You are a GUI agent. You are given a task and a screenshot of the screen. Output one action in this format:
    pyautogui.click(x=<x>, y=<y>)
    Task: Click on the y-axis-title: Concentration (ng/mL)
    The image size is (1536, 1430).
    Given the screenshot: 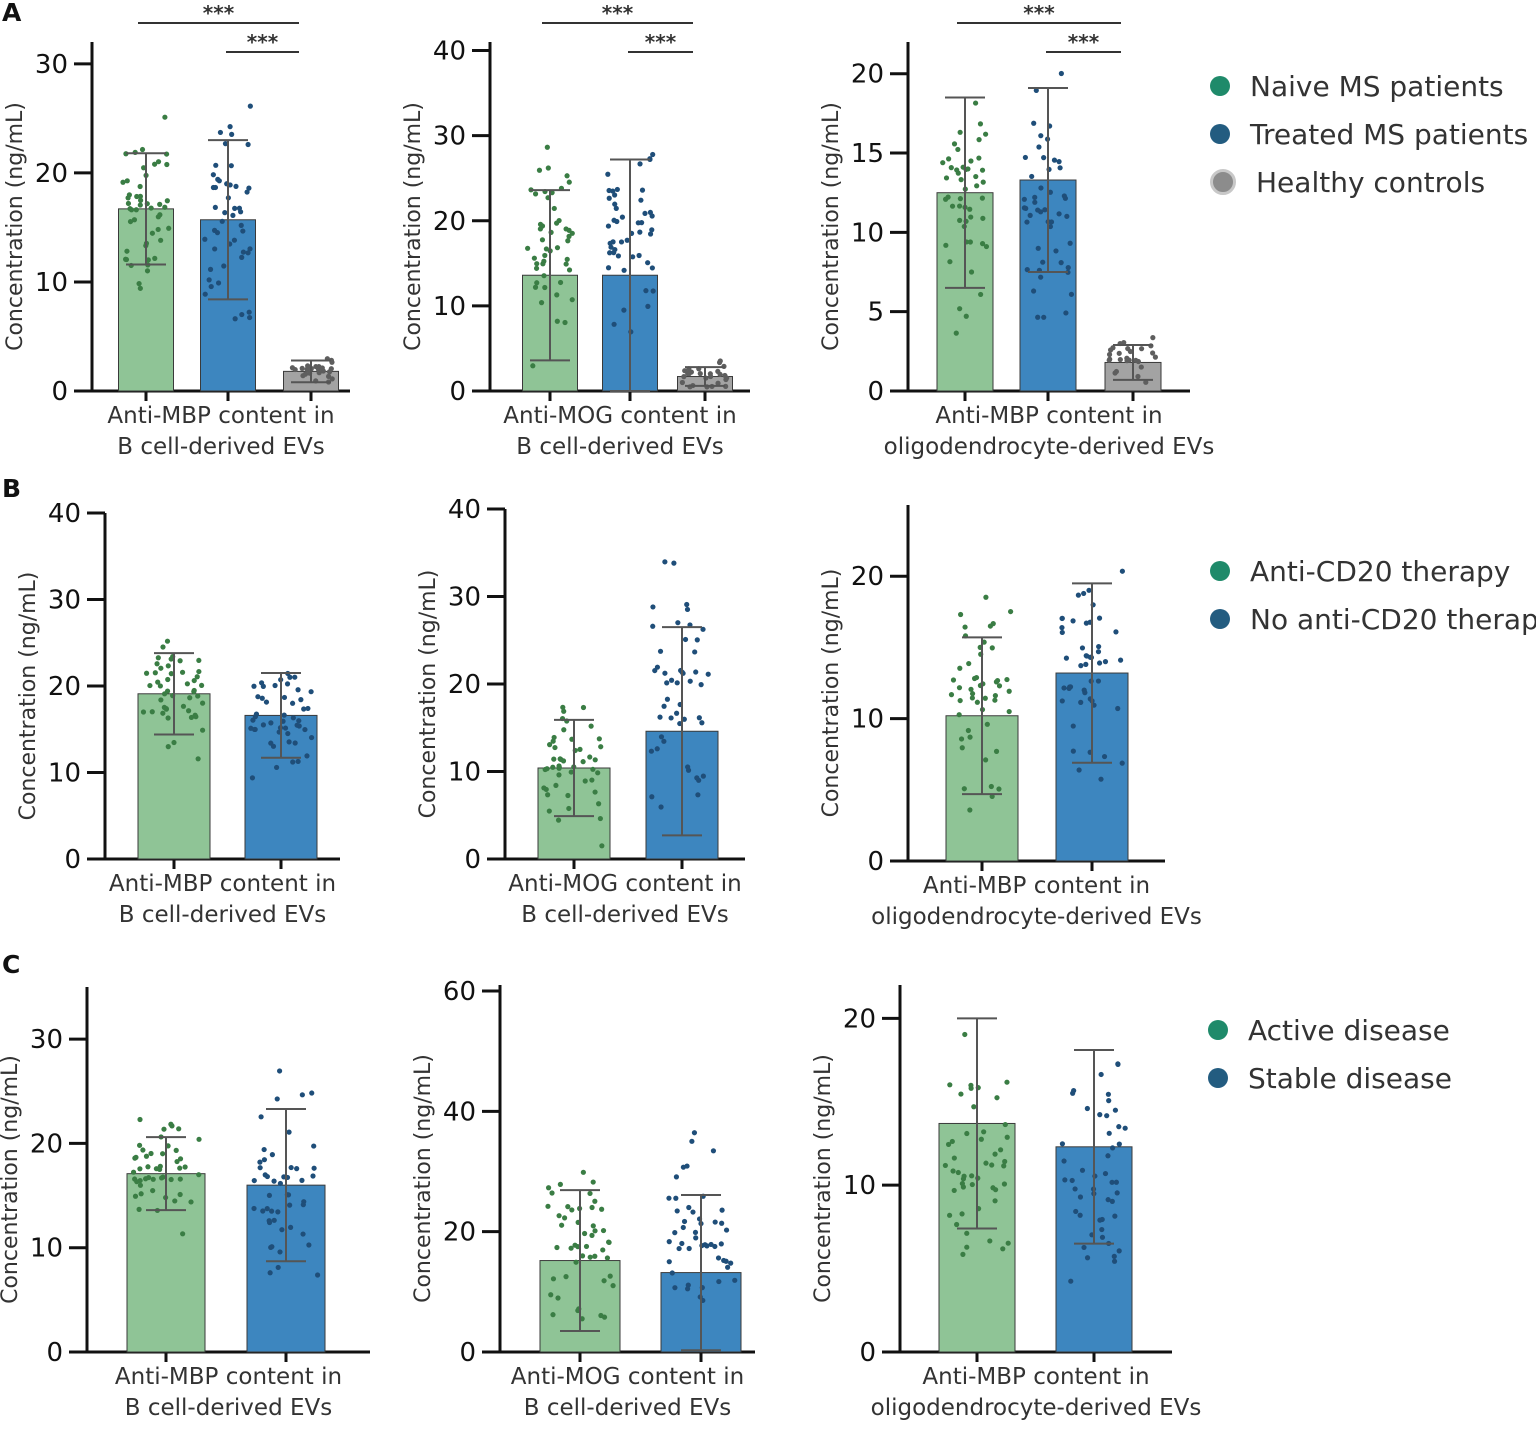 What is the action you would take?
    pyautogui.click(x=11, y=1179)
    